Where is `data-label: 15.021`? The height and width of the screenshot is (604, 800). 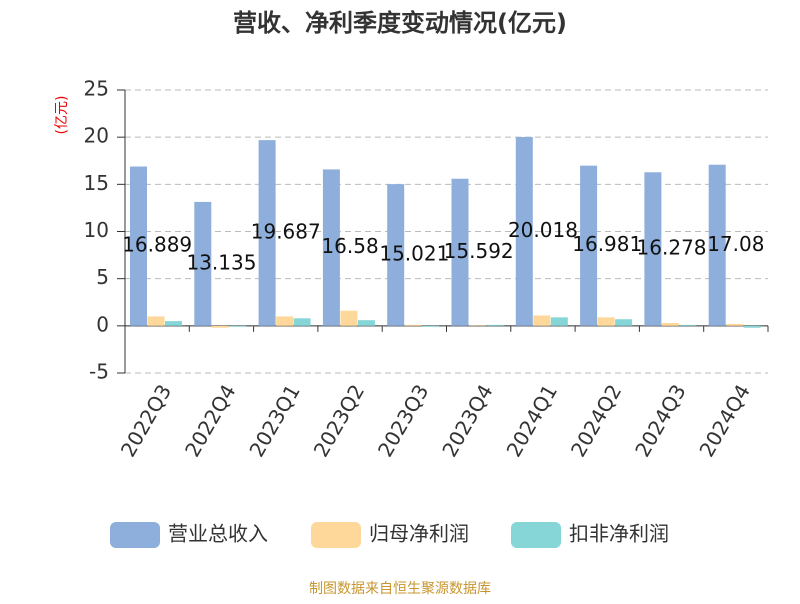
data-label: 15.021 is located at coordinates (414, 253).